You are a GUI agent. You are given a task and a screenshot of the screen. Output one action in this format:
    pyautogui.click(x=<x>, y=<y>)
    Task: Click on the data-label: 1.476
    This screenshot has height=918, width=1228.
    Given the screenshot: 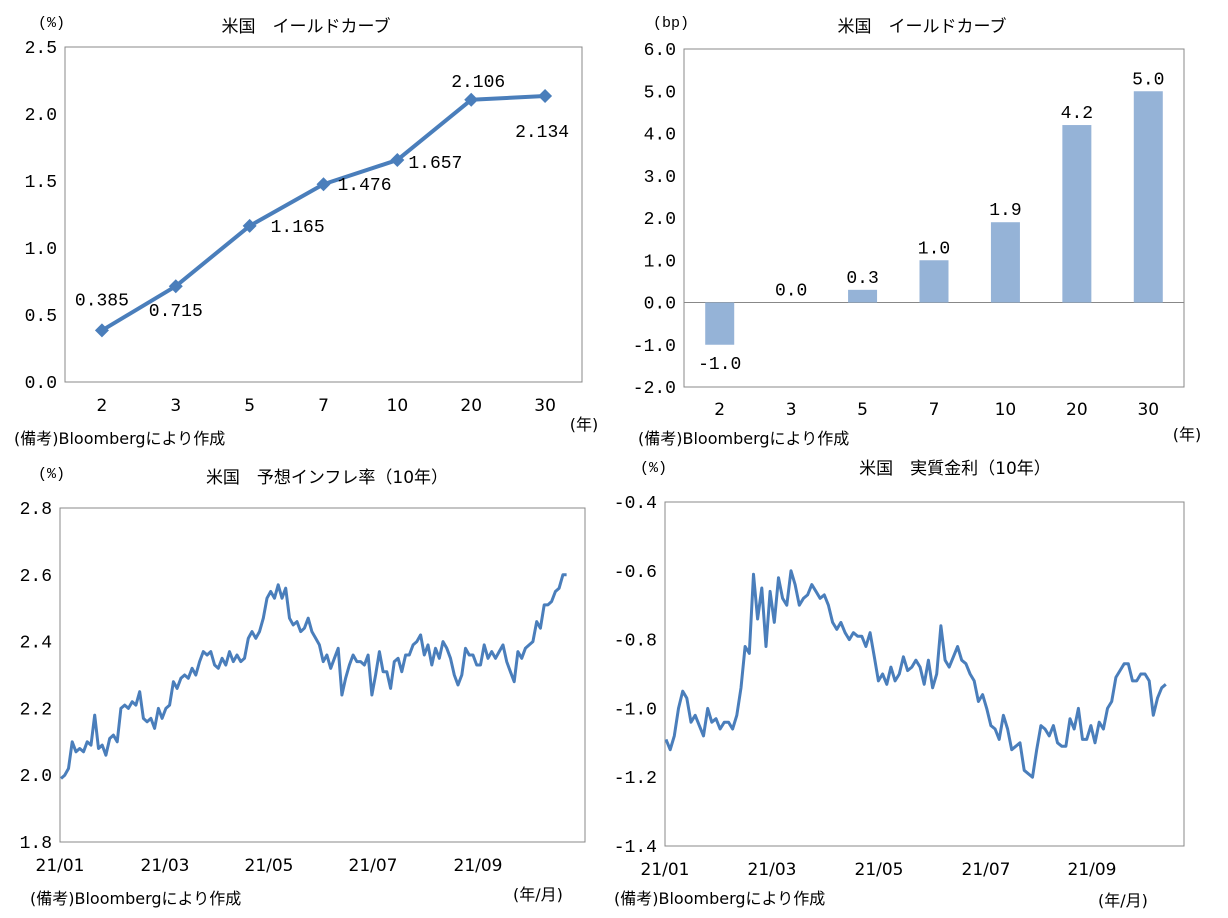 What is the action you would take?
    pyautogui.click(x=364, y=186)
    